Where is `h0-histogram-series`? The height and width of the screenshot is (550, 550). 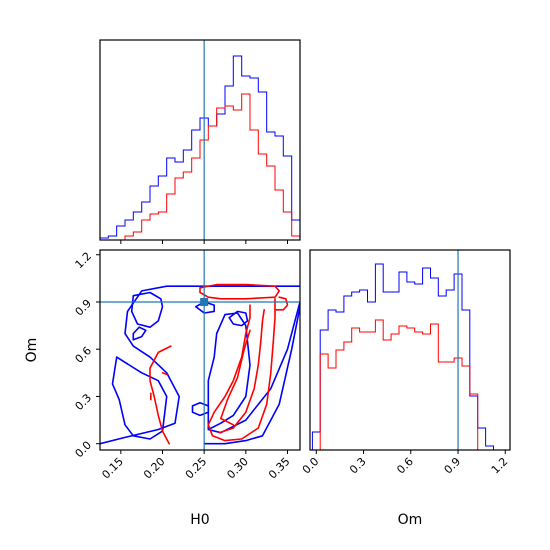 h0-histogram-series is located at coordinates (200, 147).